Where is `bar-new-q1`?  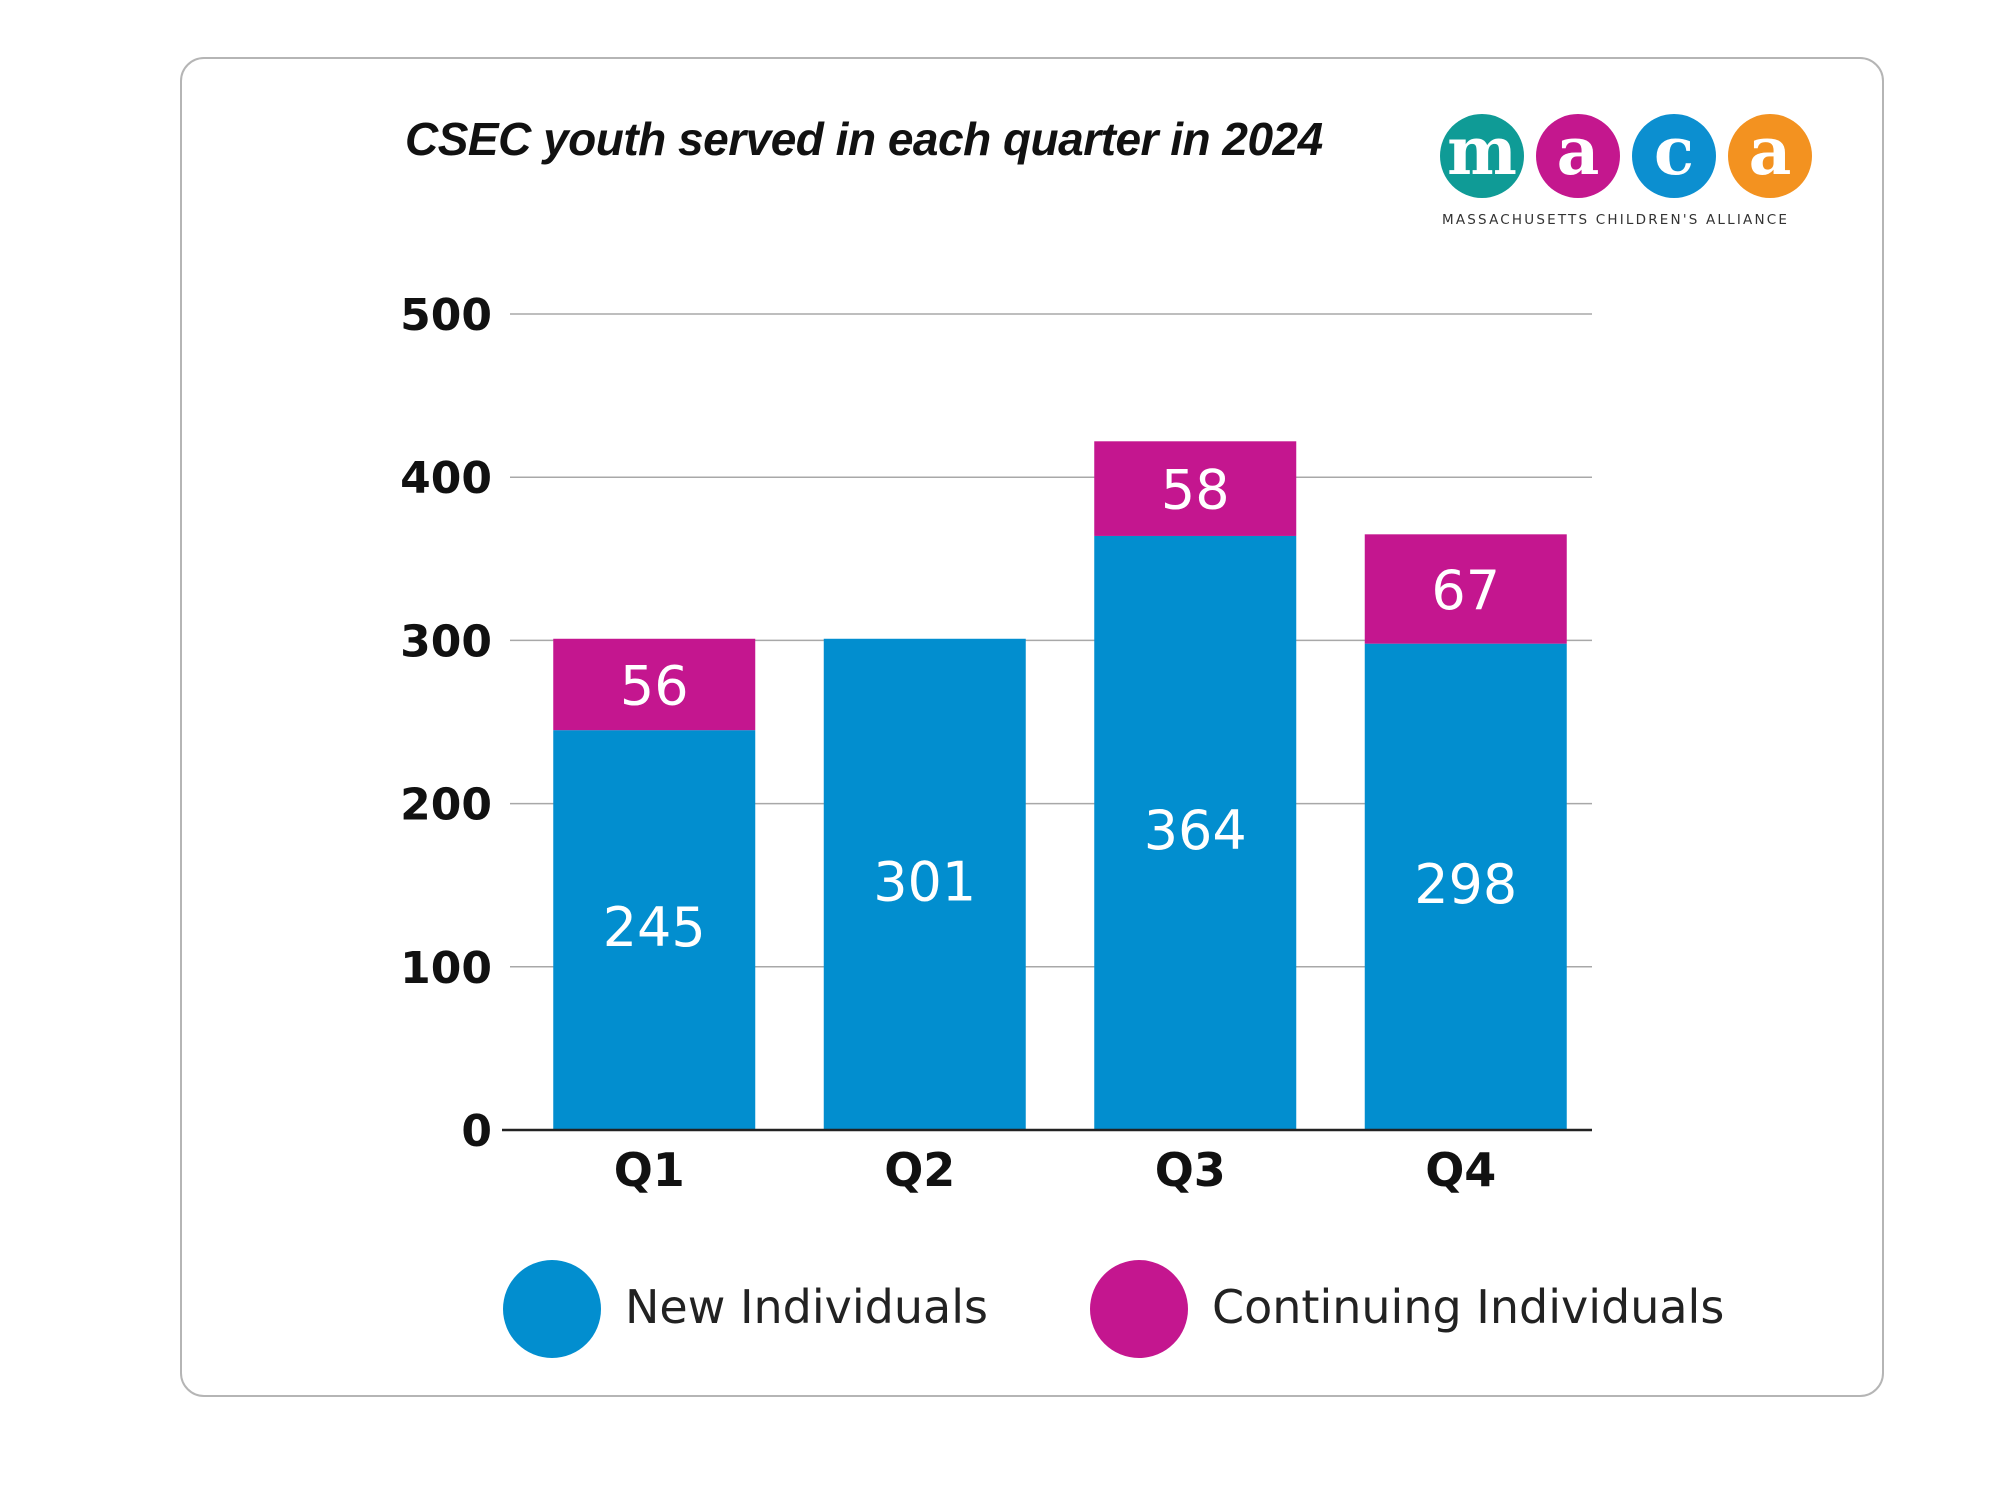
bar-new-q1 is located at coordinates (654, 930).